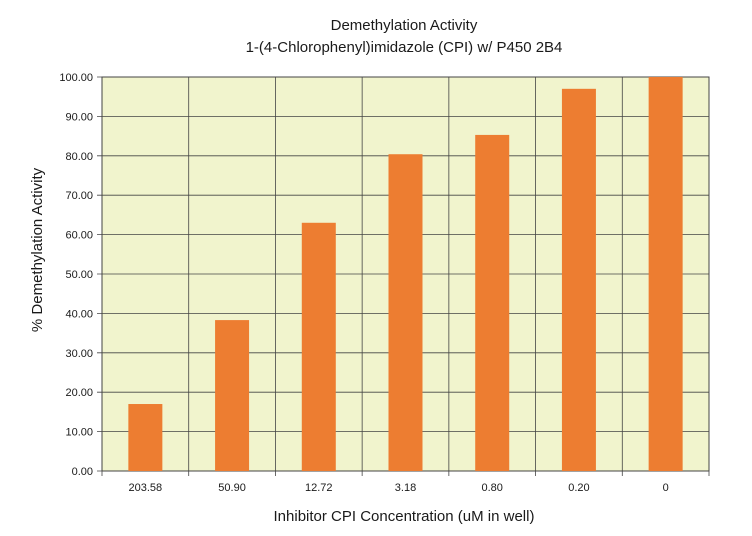 This screenshot has height=536, width=752. What do you see at coordinates (76, 78) in the screenshot?
I see `y-tick-label: 100.00` at bounding box center [76, 78].